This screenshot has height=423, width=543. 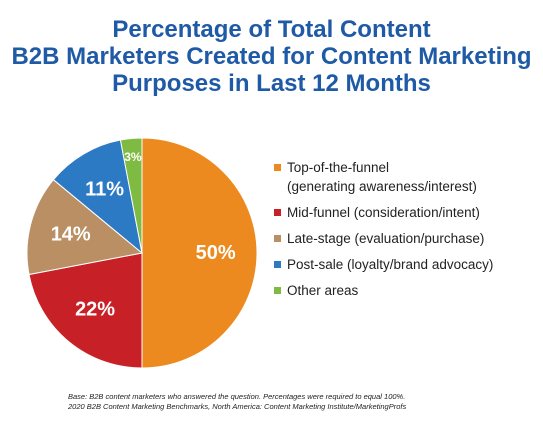 What do you see at coordinates (104, 190) in the screenshot?
I see `pie-slice-label: 11%` at bounding box center [104, 190].